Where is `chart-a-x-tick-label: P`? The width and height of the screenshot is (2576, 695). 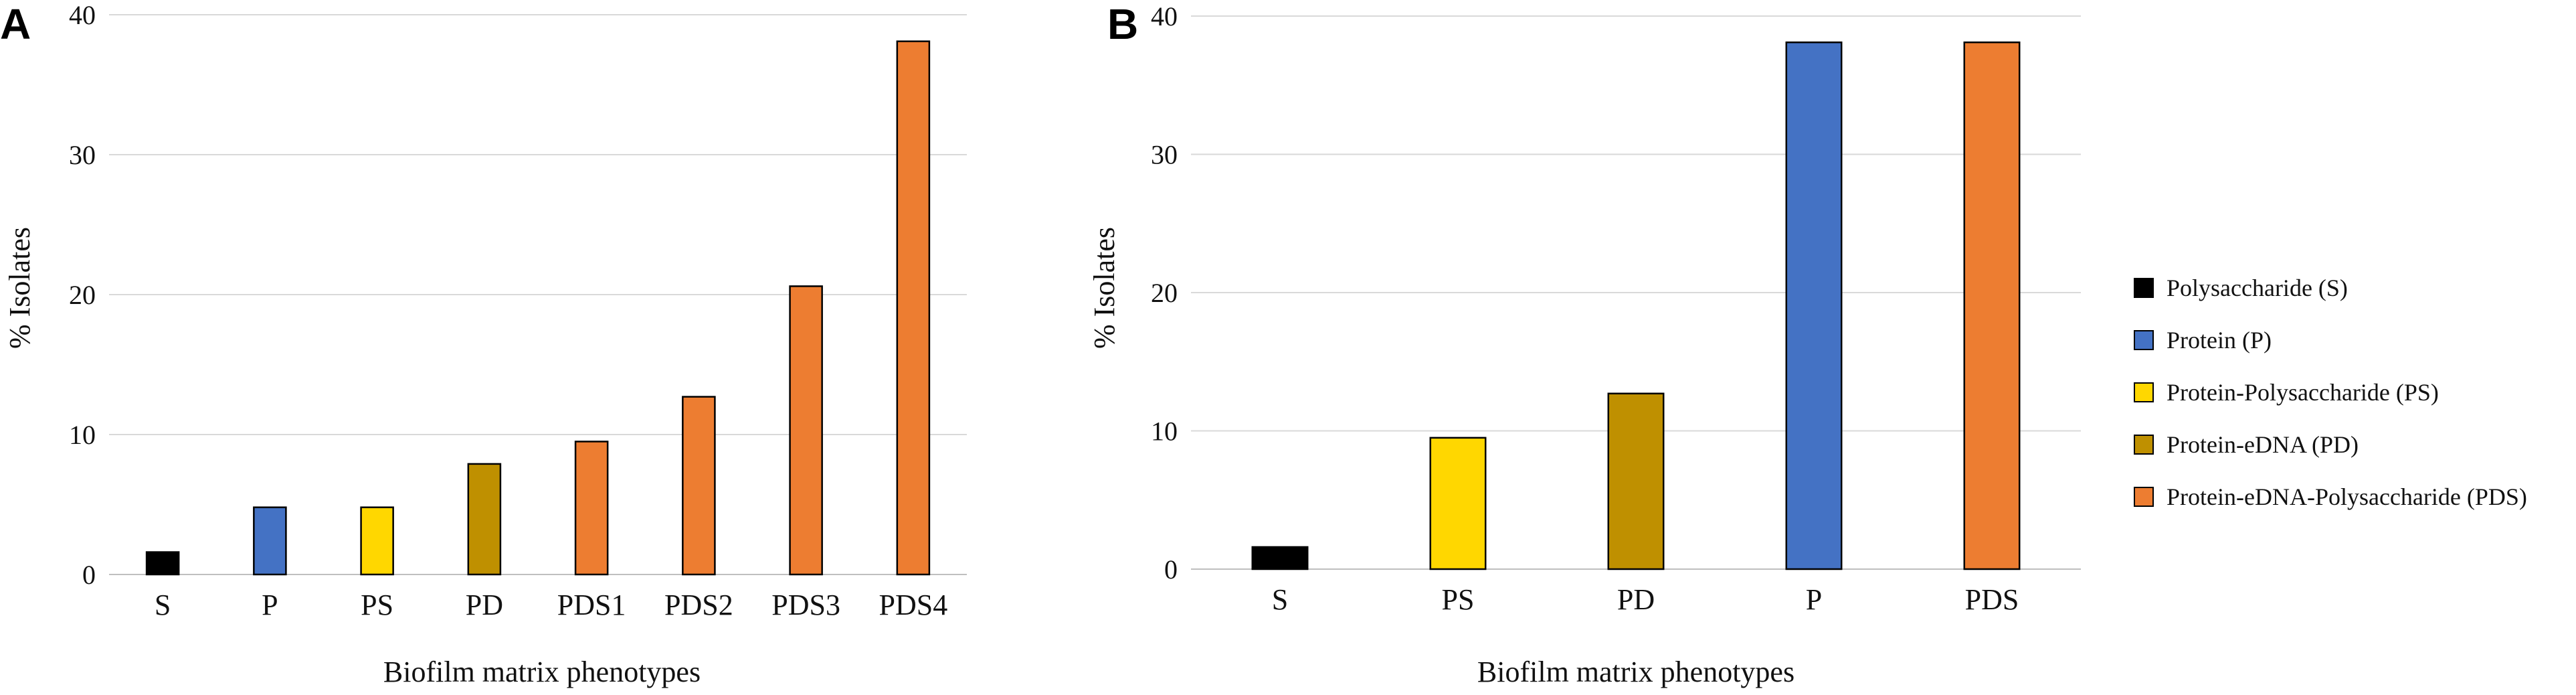 chart-a-x-tick-label: P is located at coordinates (270, 605).